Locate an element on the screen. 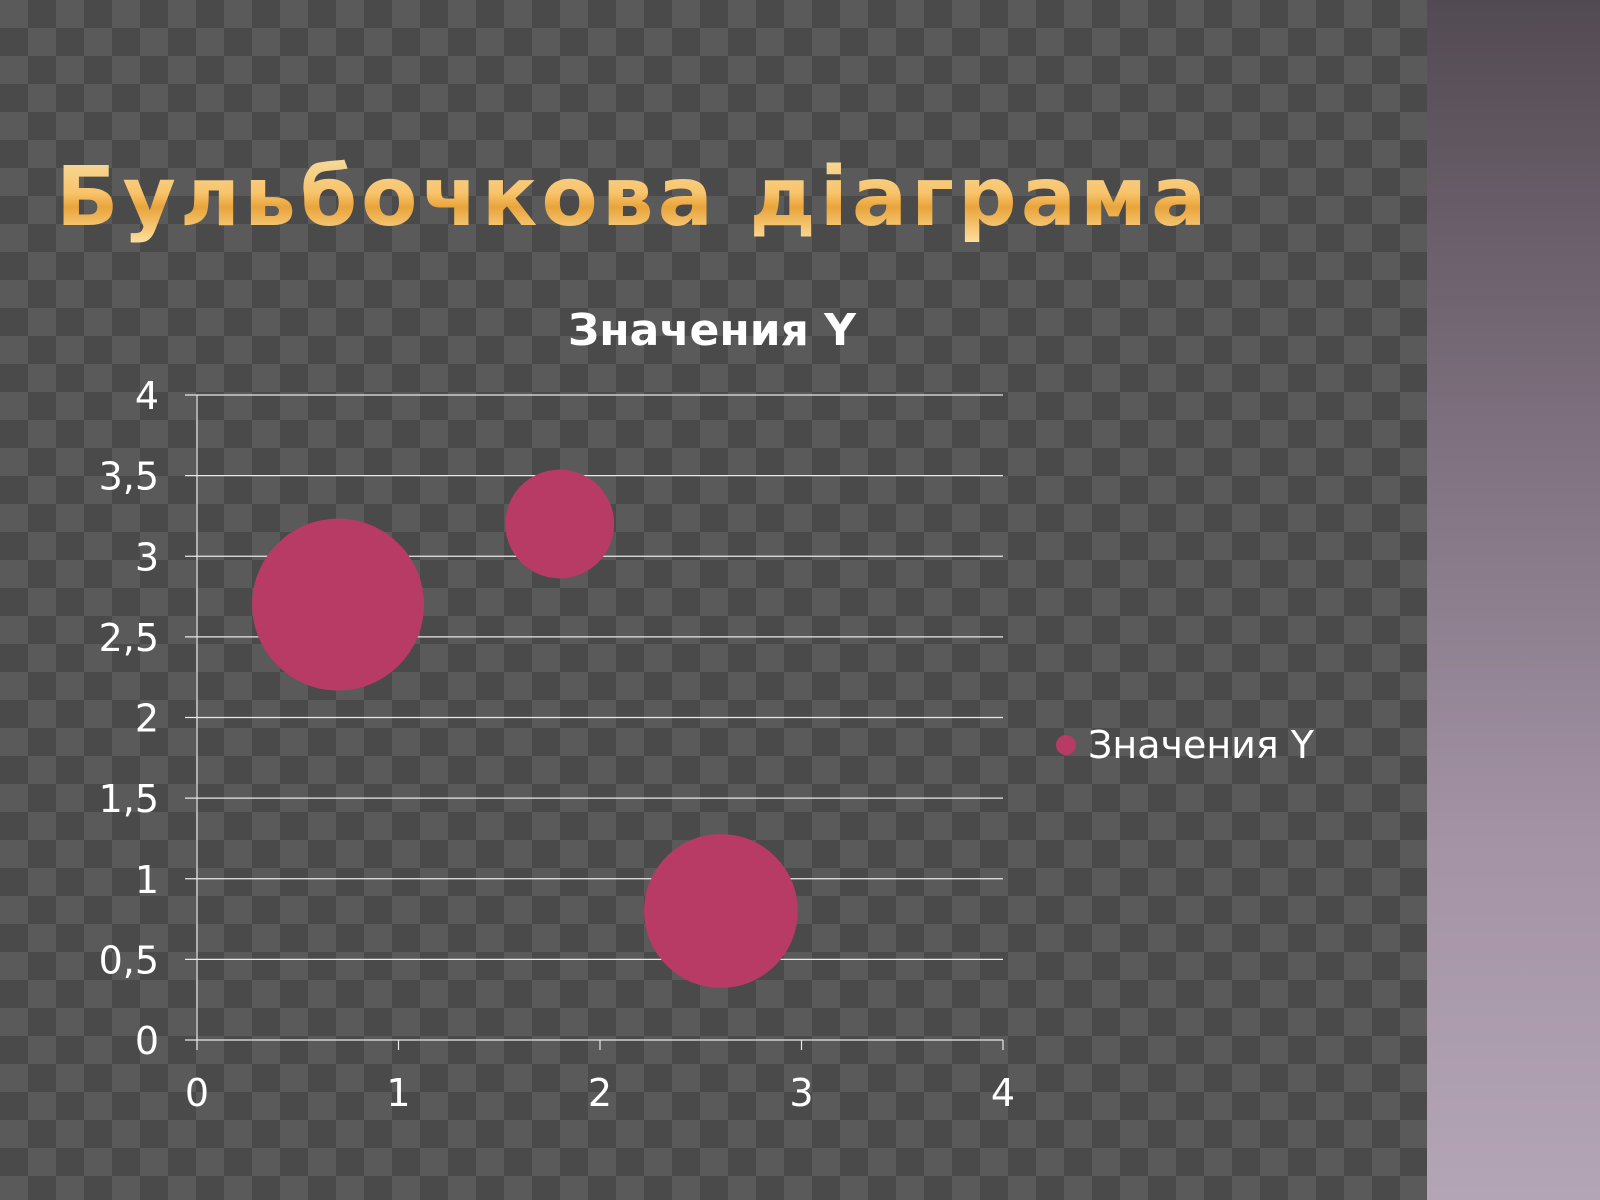 This screenshot has height=1200, width=1600. side-decoration-panel is located at coordinates (1513, 600).